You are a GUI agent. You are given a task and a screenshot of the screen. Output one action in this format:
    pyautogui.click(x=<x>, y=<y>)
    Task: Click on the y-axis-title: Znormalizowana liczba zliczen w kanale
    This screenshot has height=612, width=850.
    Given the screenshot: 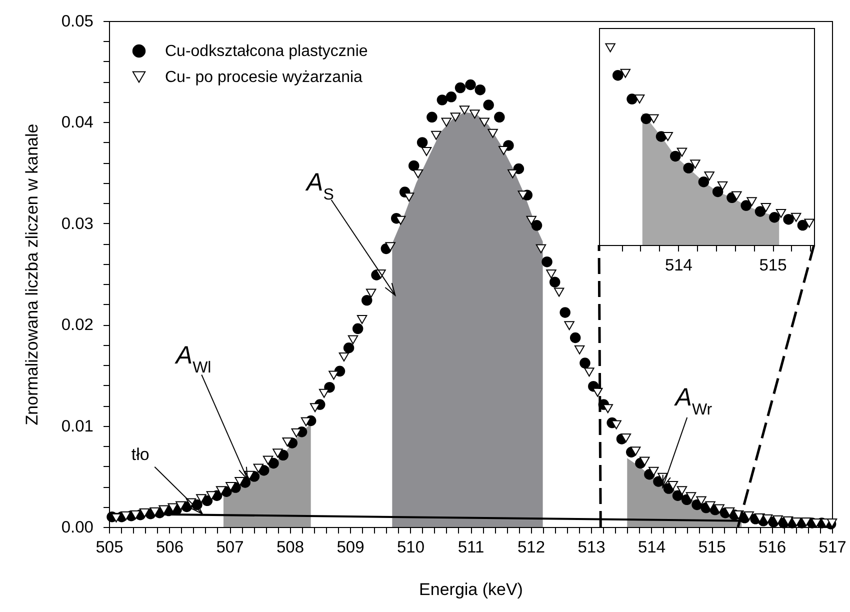 What is the action you would take?
    pyautogui.click(x=32, y=275)
    